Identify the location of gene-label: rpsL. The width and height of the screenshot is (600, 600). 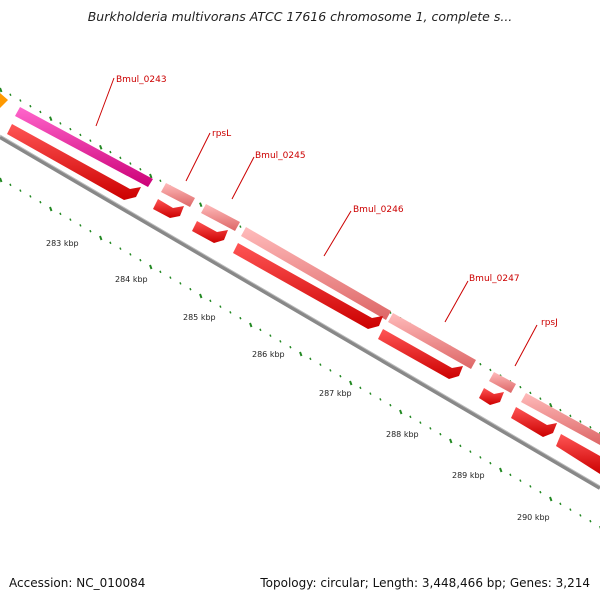
(221, 134).